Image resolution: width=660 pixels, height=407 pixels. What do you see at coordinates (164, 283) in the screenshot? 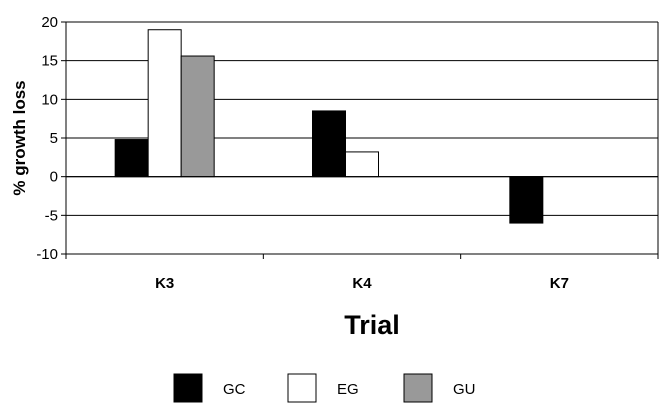
I see `x-category-label: K3` at bounding box center [164, 283].